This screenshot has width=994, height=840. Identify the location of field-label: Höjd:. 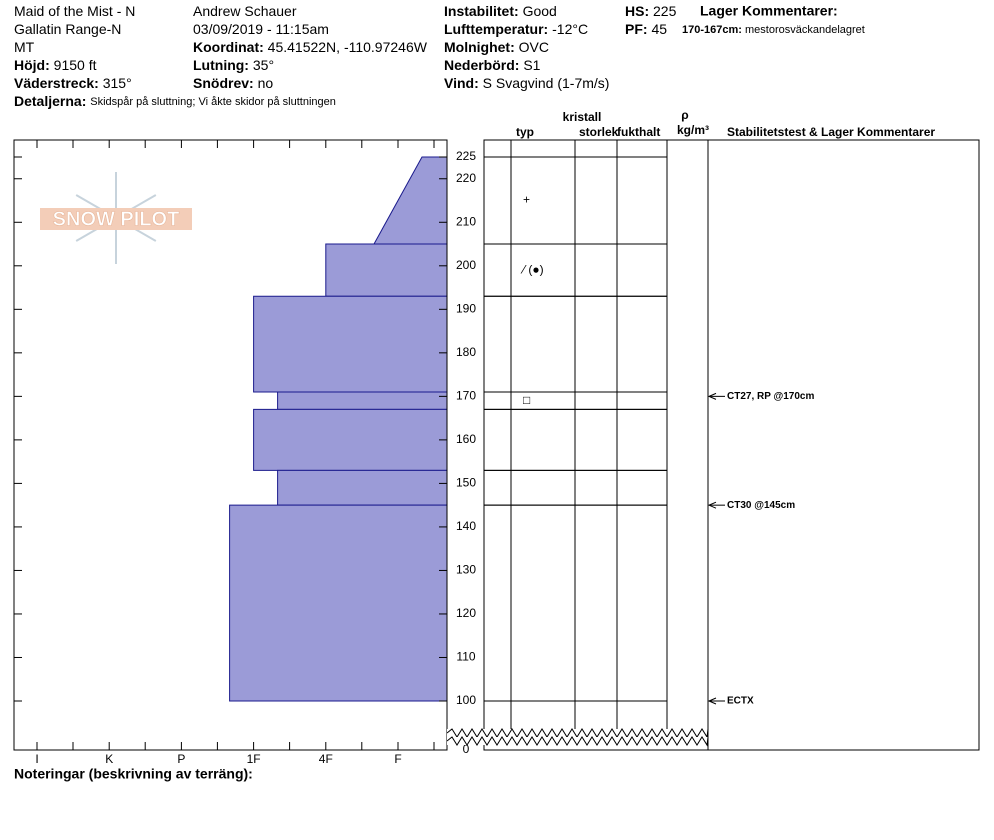
(32, 65).